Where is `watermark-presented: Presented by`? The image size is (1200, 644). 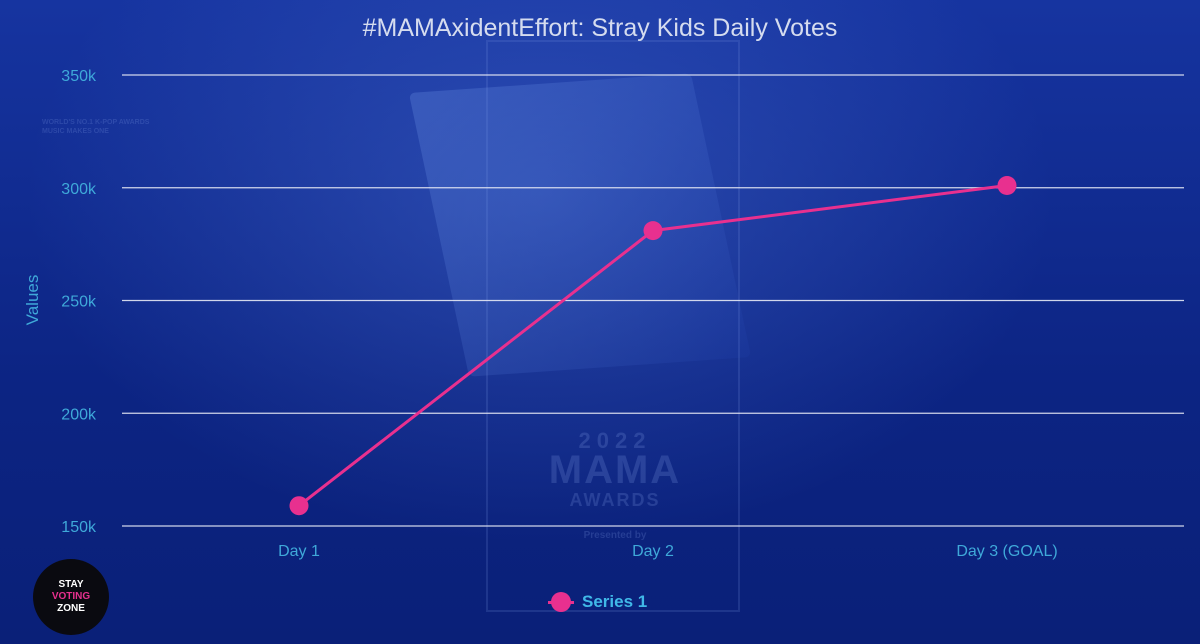 watermark-presented: Presented by is located at coordinates (615, 535).